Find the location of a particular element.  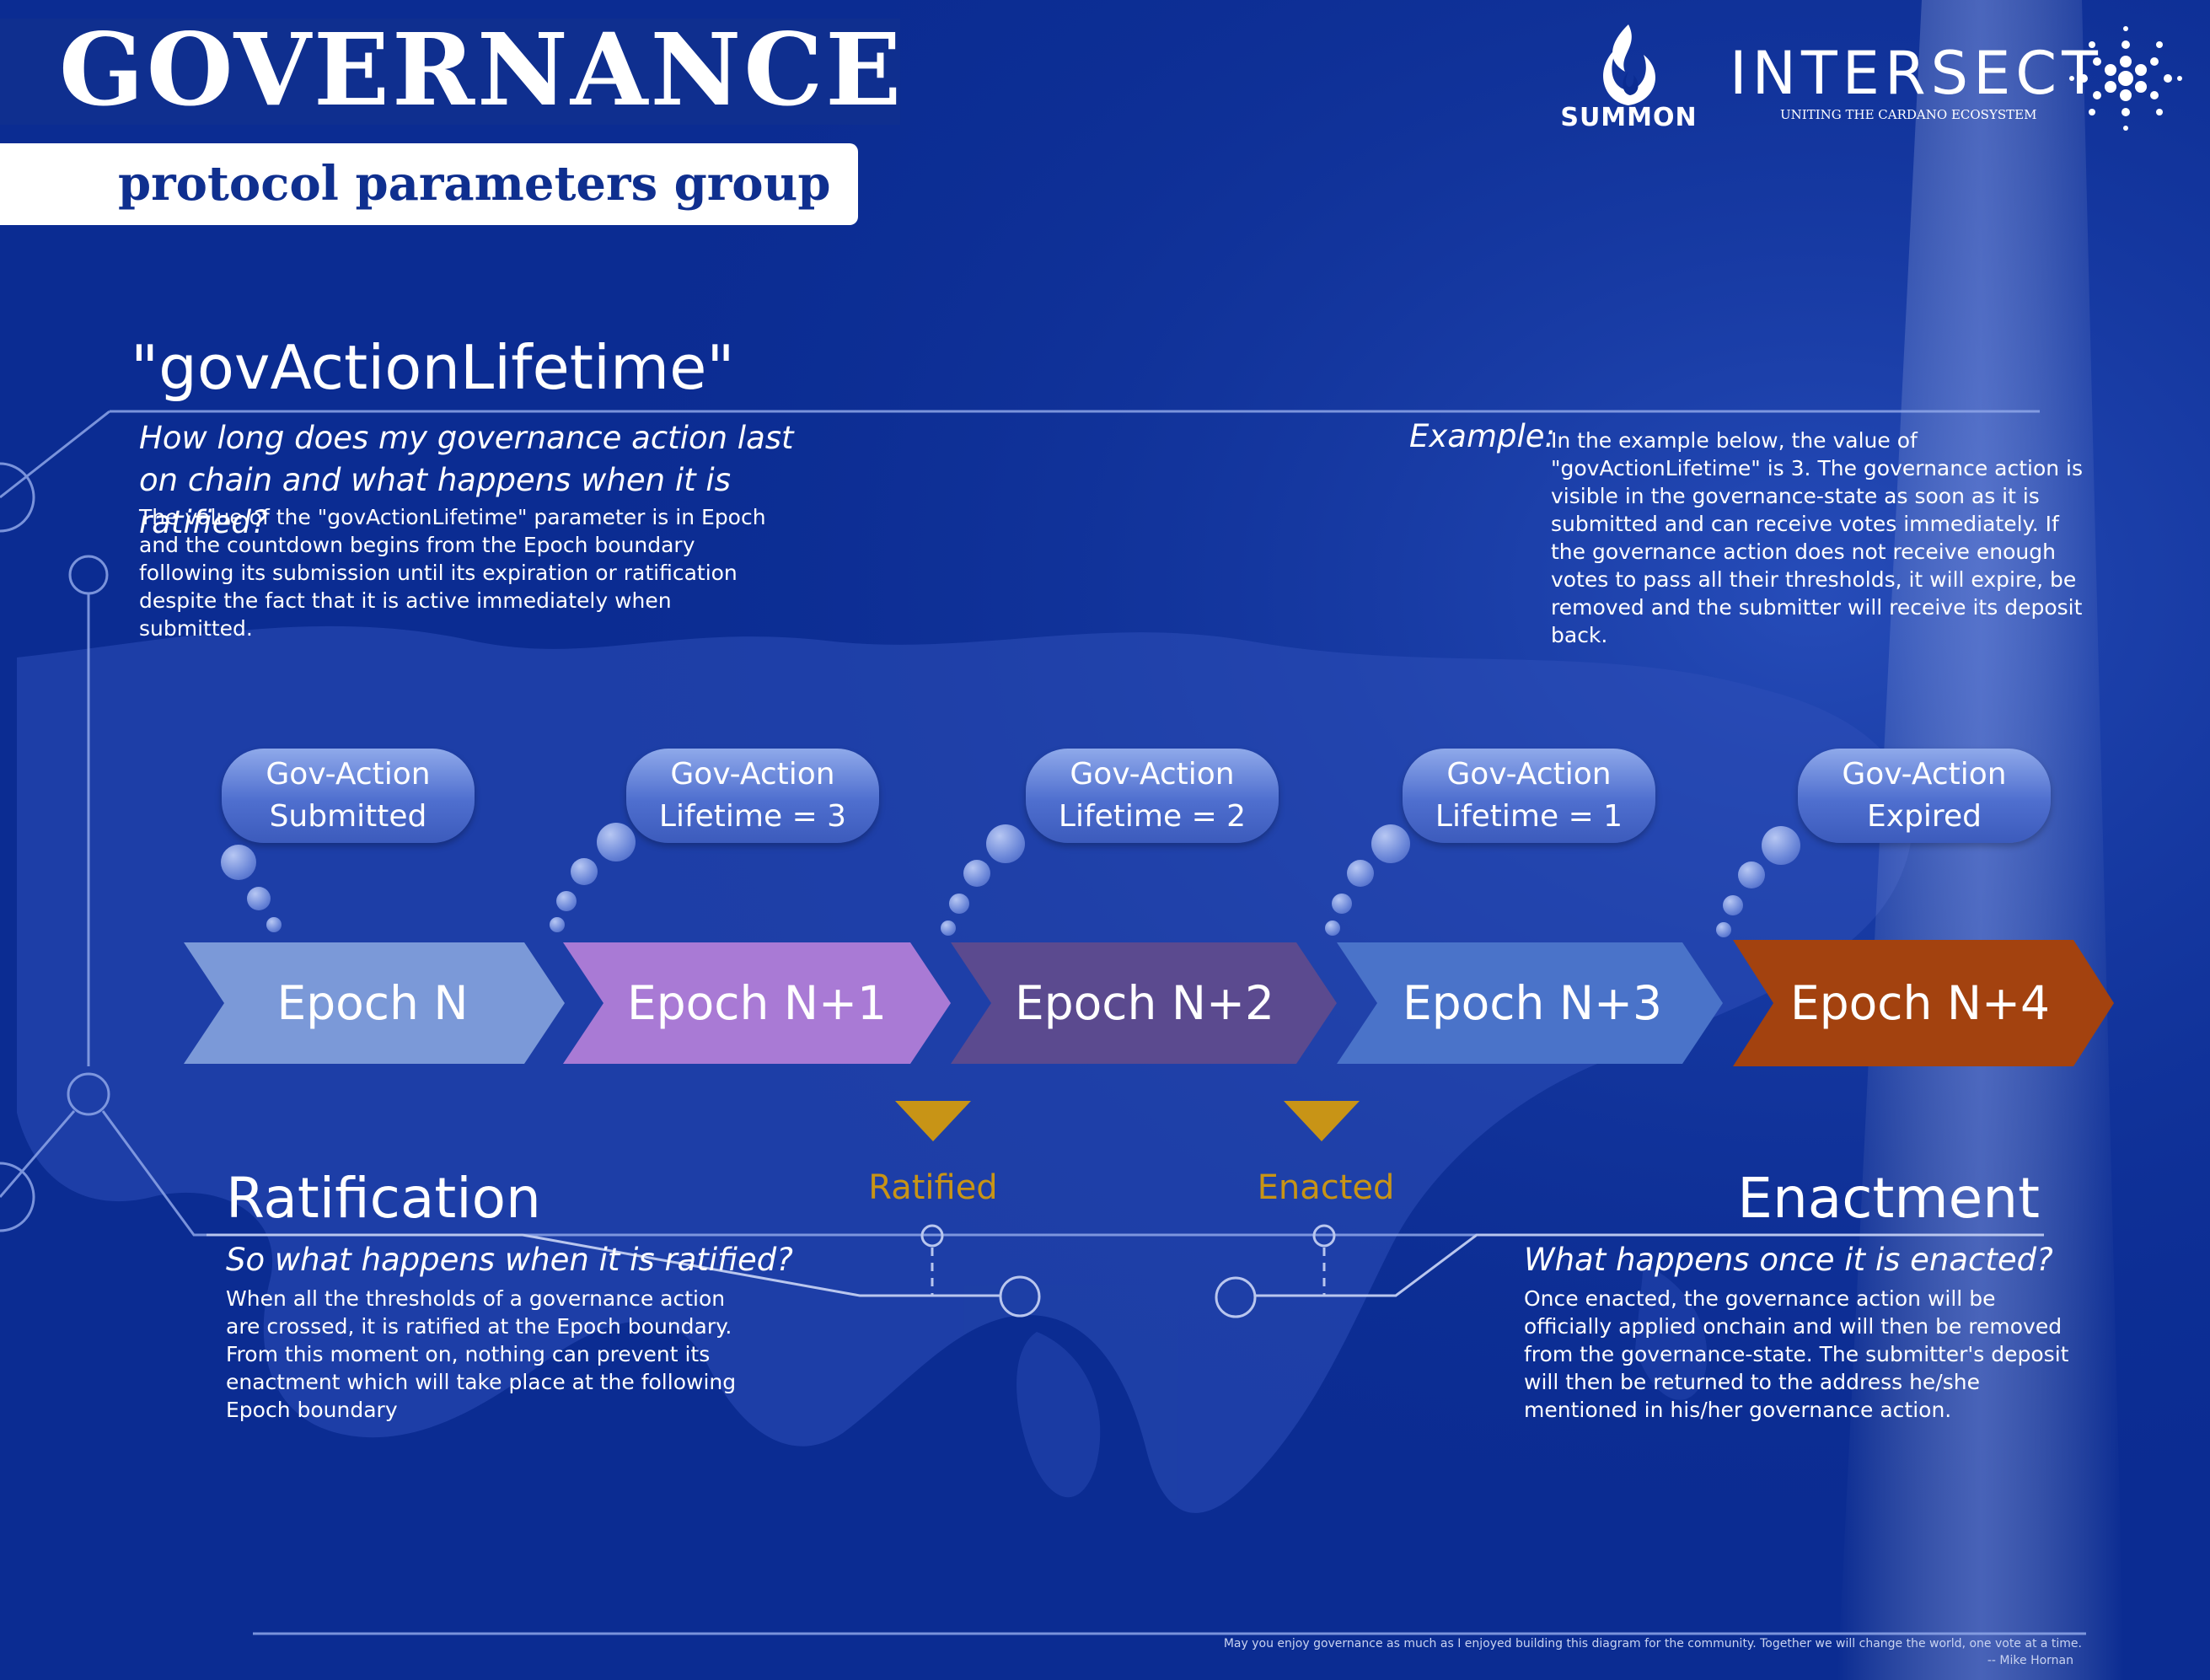

epoch-chevron-n2 is located at coordinates (1144, 1003).